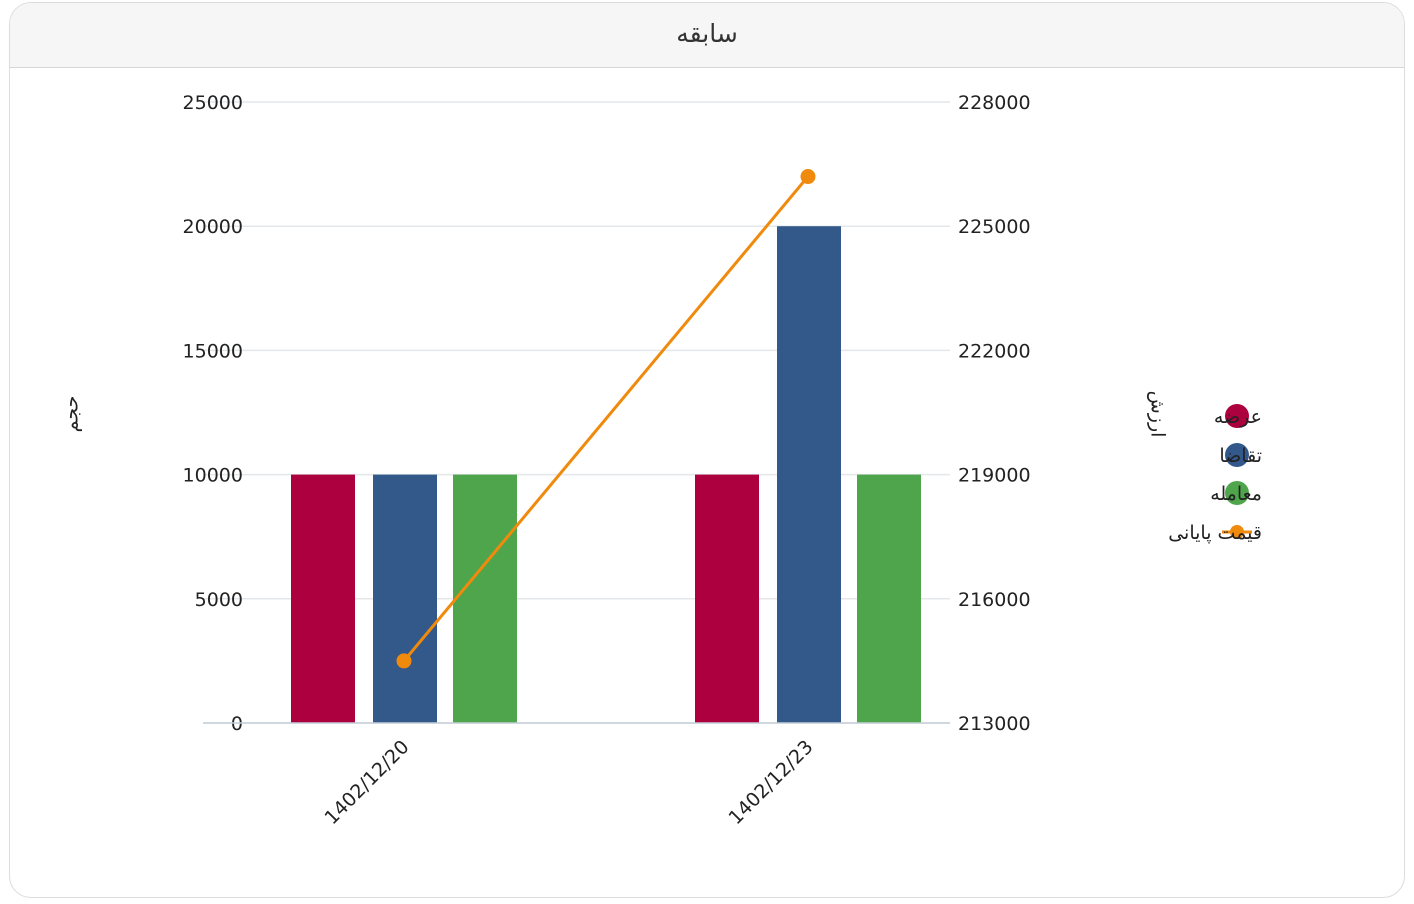 The width and height of the screenshot is (1414, 904). I want to click on right-tick-label: 228000, so click(994, 103).